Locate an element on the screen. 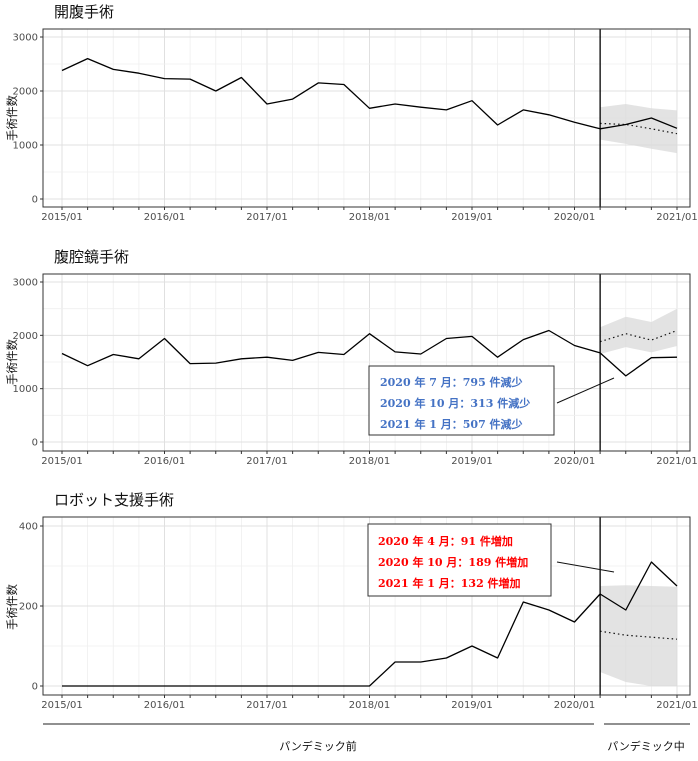 The height and width of the screenshot is (761, 698). period-labels: パンデミック前 パンデミック中 is located at coordinates (366, 738).